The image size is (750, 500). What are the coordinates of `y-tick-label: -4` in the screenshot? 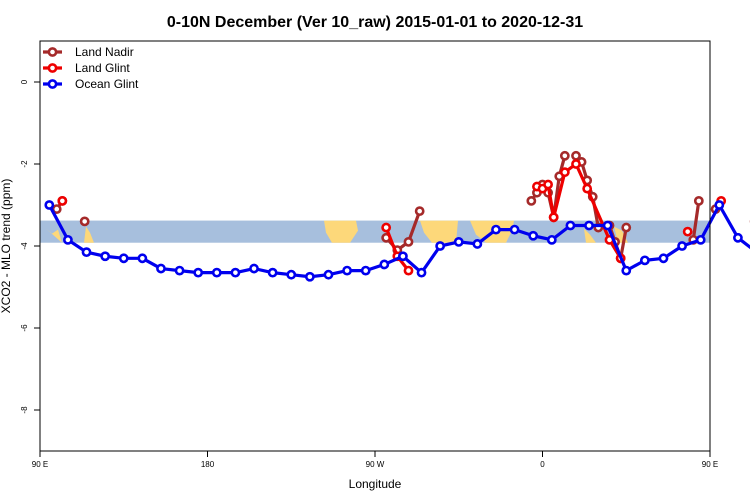 It's located at (24, 246).